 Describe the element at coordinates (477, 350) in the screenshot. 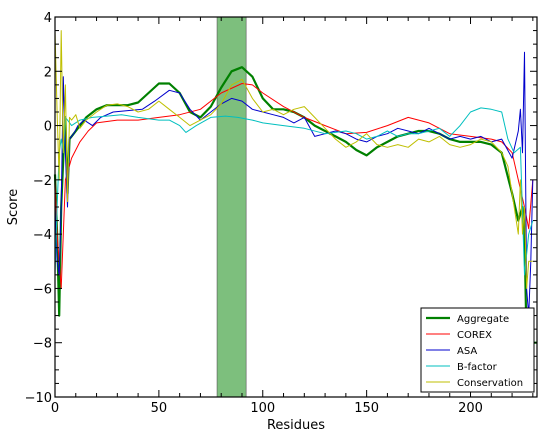

I see `legend: Aggregate COREX ASA B-factor Conservation` at that location.